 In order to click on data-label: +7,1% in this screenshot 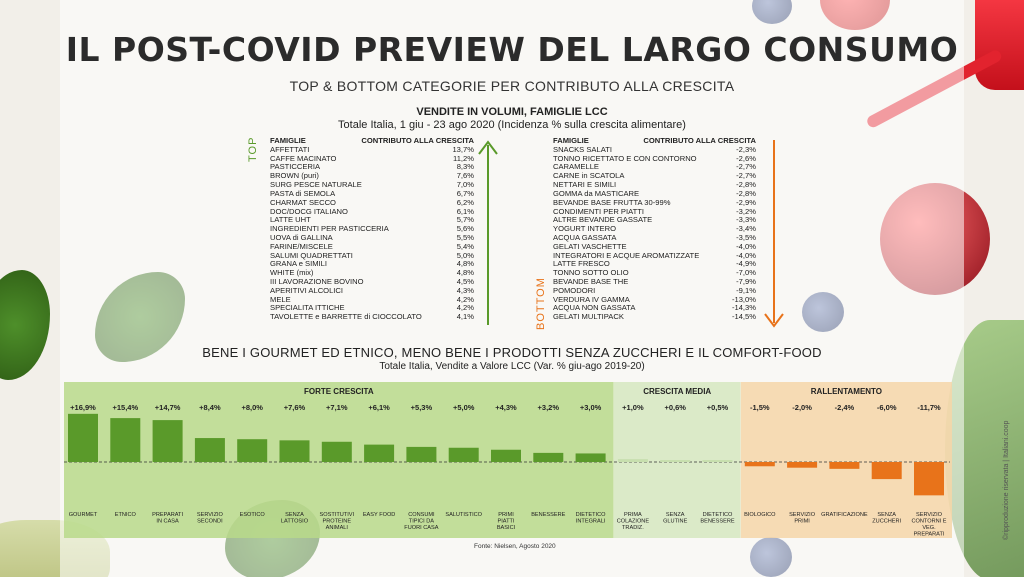, I will do `click(337, 407)`.